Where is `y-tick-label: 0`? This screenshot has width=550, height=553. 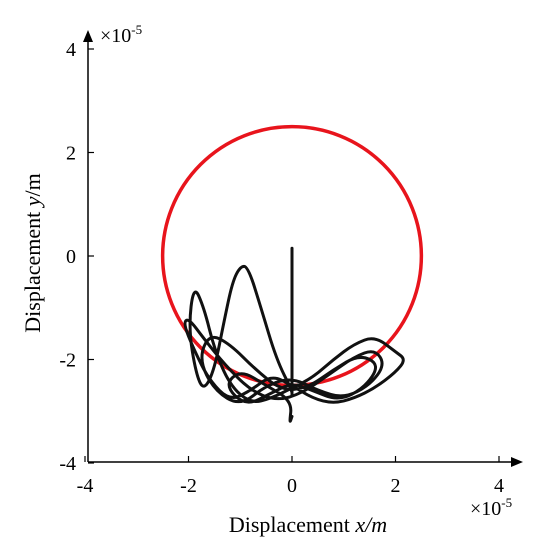
y-tick-label: 0 is located at coordinates (71, 257).